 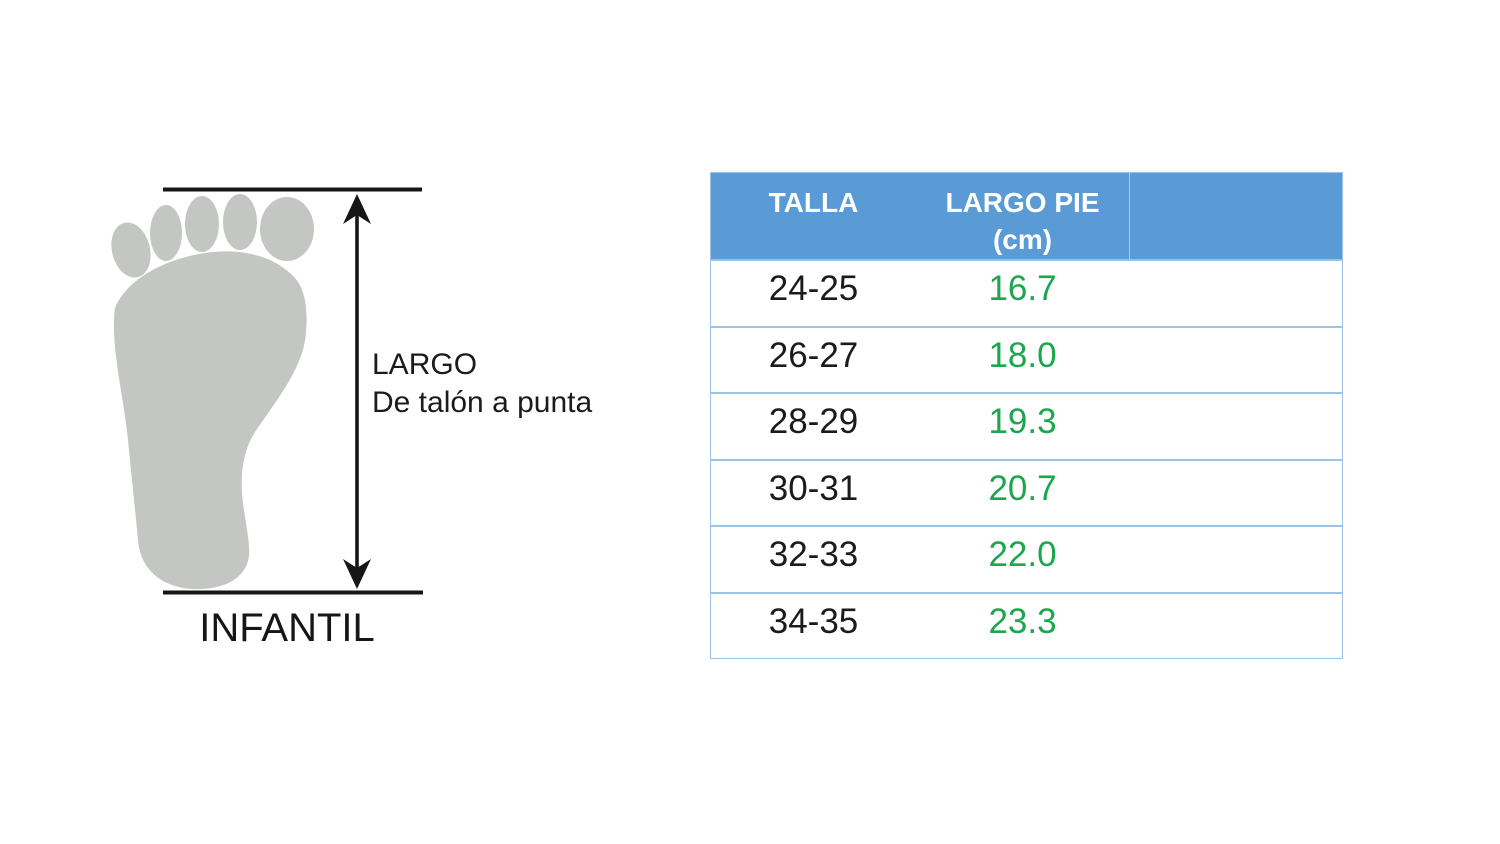 What do you see at coordinates (813, 202) in the screenshot?
I see `header-cell-talla: TALLA` at bounding box center [813, 202].